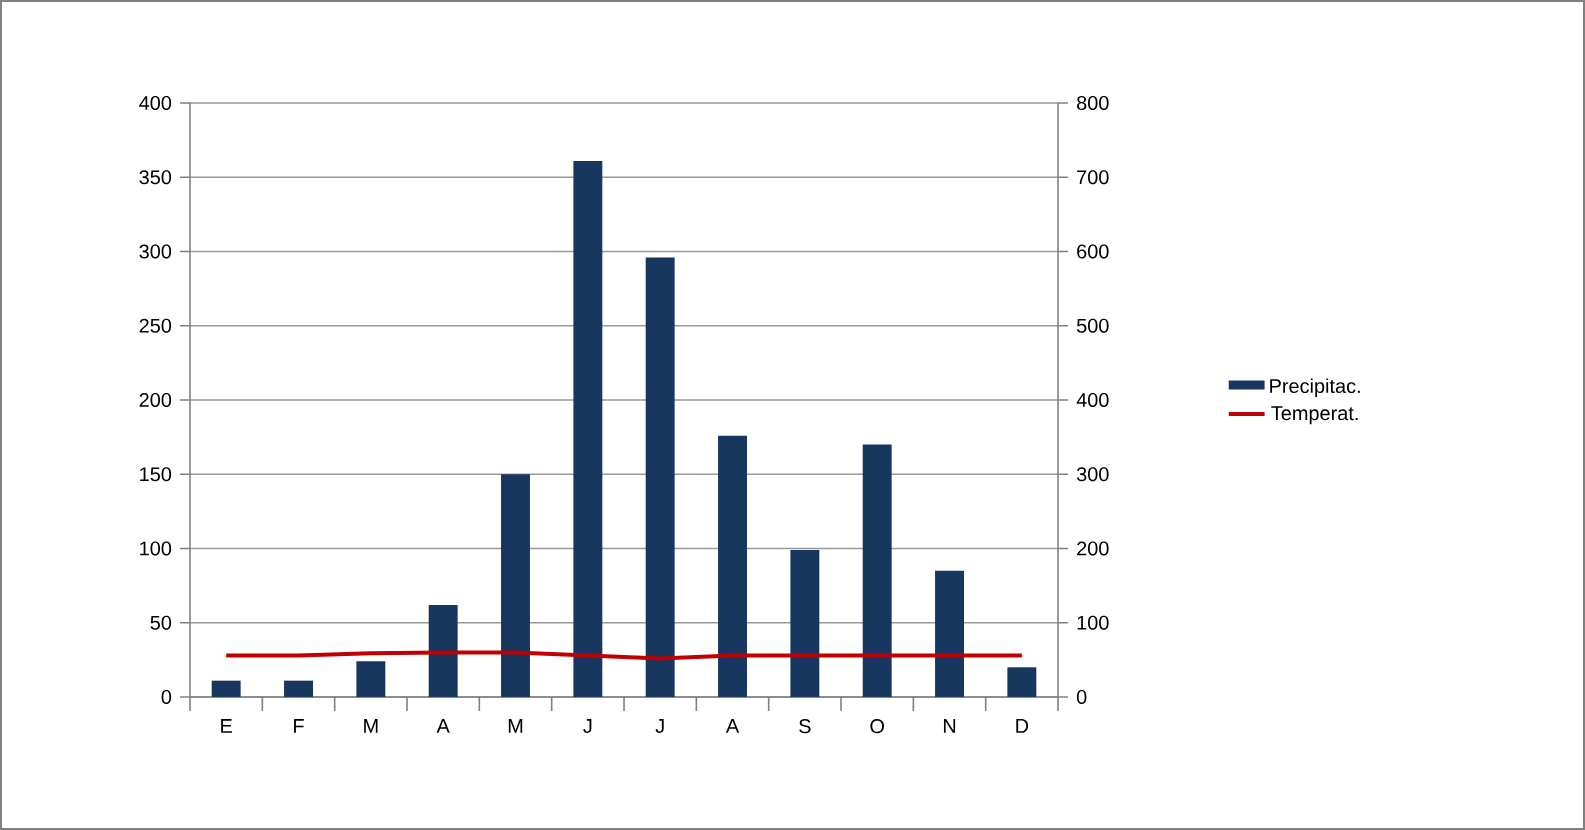 This screenshot has height=830, width=1585. What do you see at coordinates (156, 548) in the screenshot?
I see `y-tick-label: 100` at bounding box center [156, 548].